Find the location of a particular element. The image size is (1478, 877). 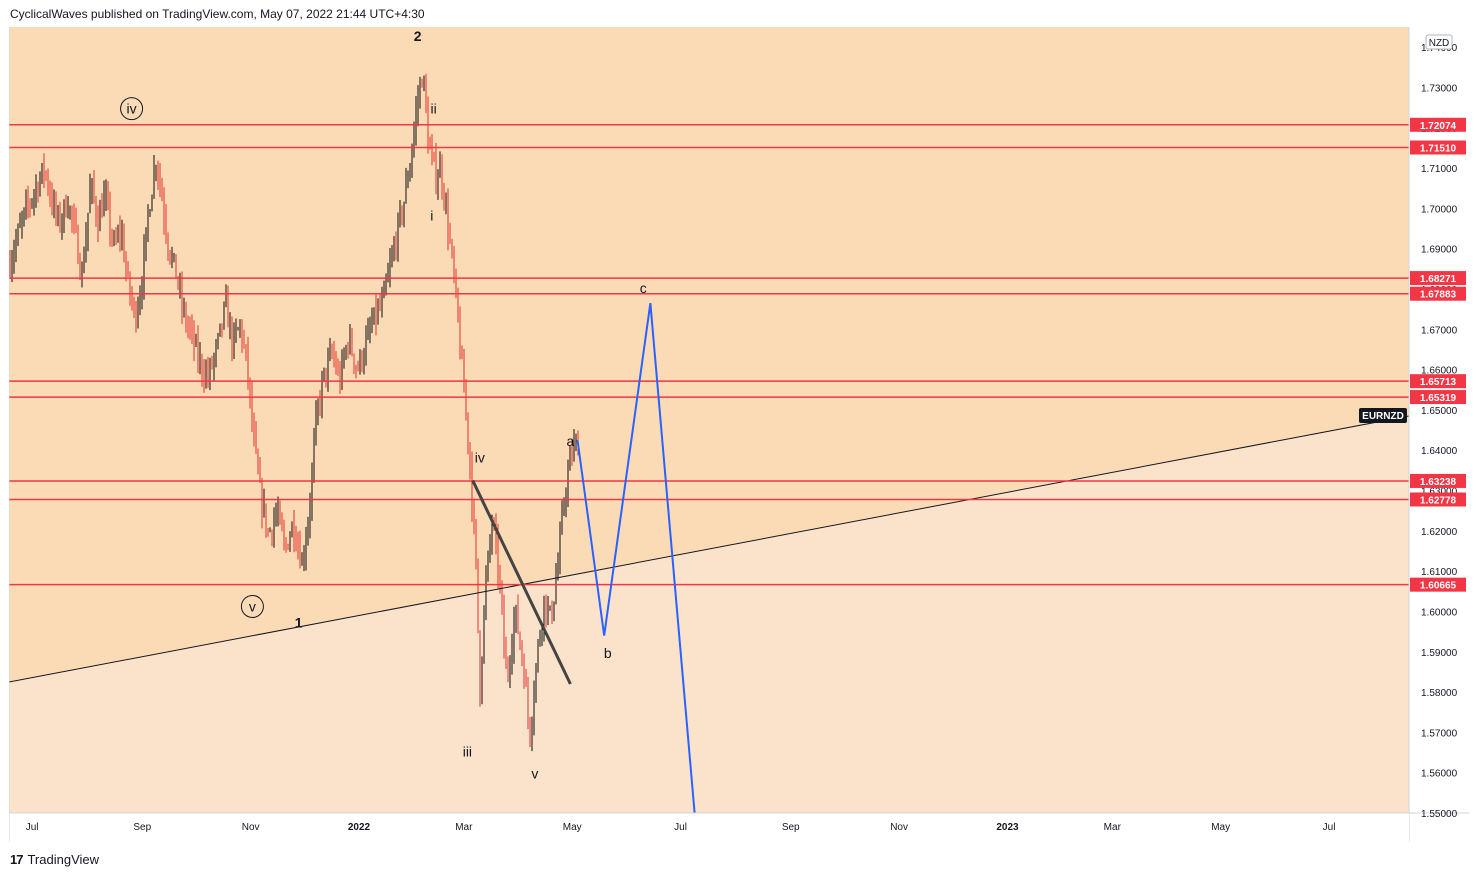

wave-label: 1 is located at coordinates (299, 623).